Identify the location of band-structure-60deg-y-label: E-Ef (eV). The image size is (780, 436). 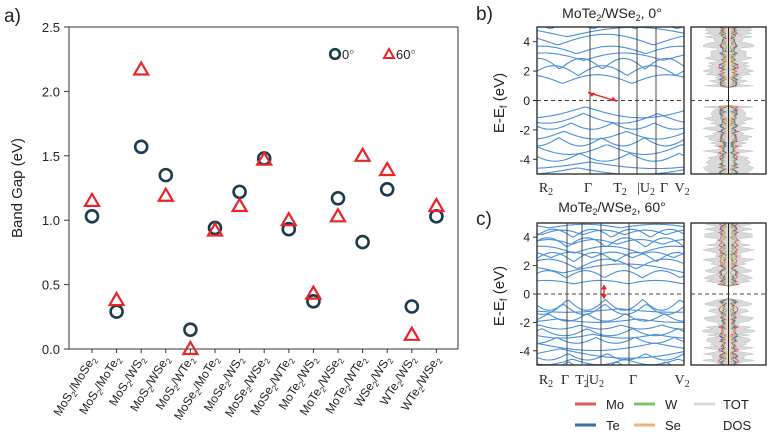
(500, 296).